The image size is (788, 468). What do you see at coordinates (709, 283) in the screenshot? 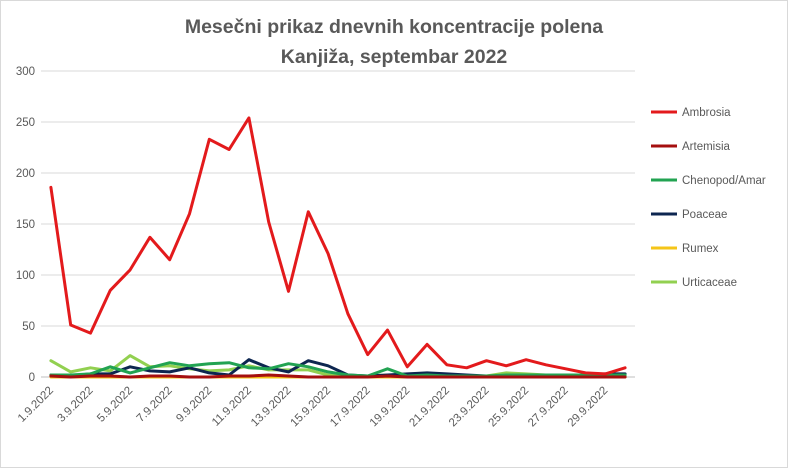
I see `legend-label: Urticaceae` at bounding box center [709, 283].